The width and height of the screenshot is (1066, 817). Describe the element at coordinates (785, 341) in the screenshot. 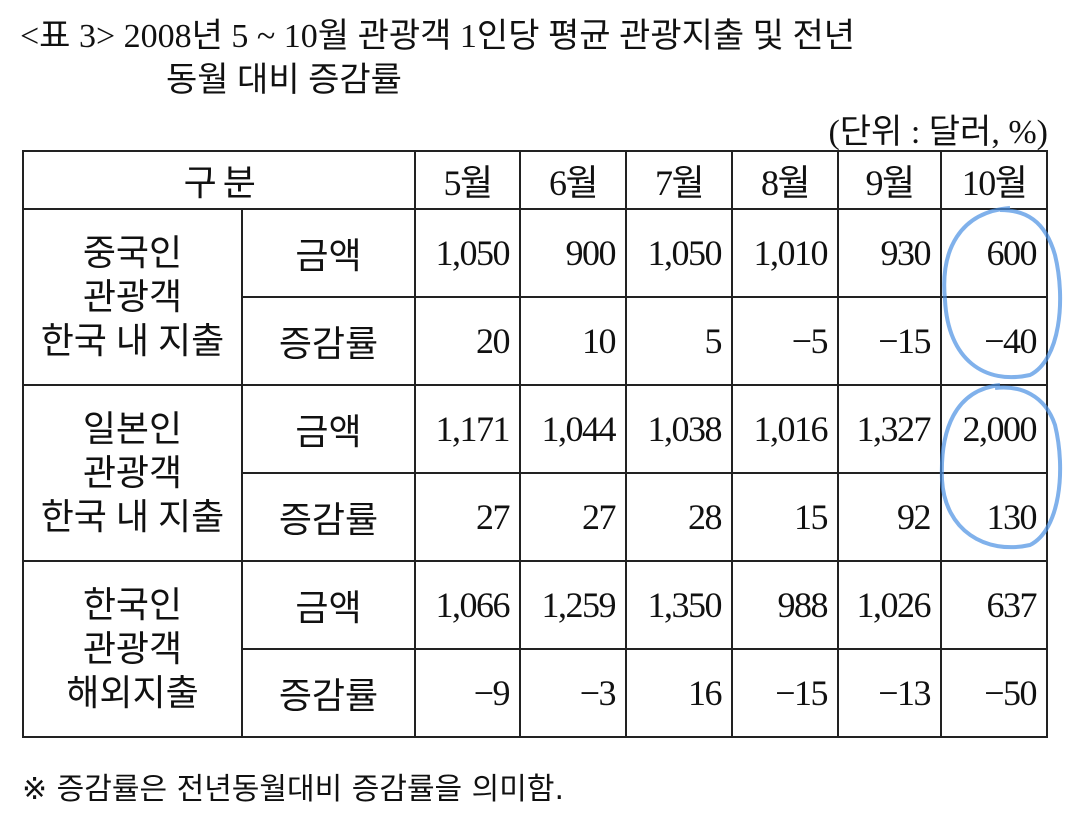

I see `value-cell: −5` at that location.